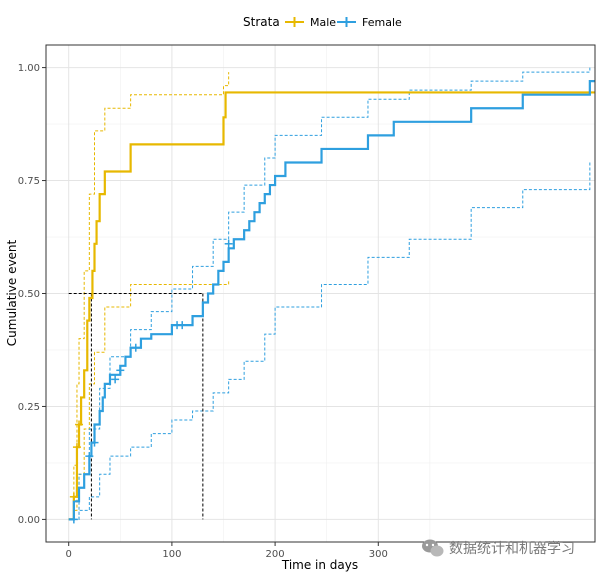  What do you see at coordinates (136, 406) in the screenshot?
I see `median-lines` at bounding box center [136, 406].